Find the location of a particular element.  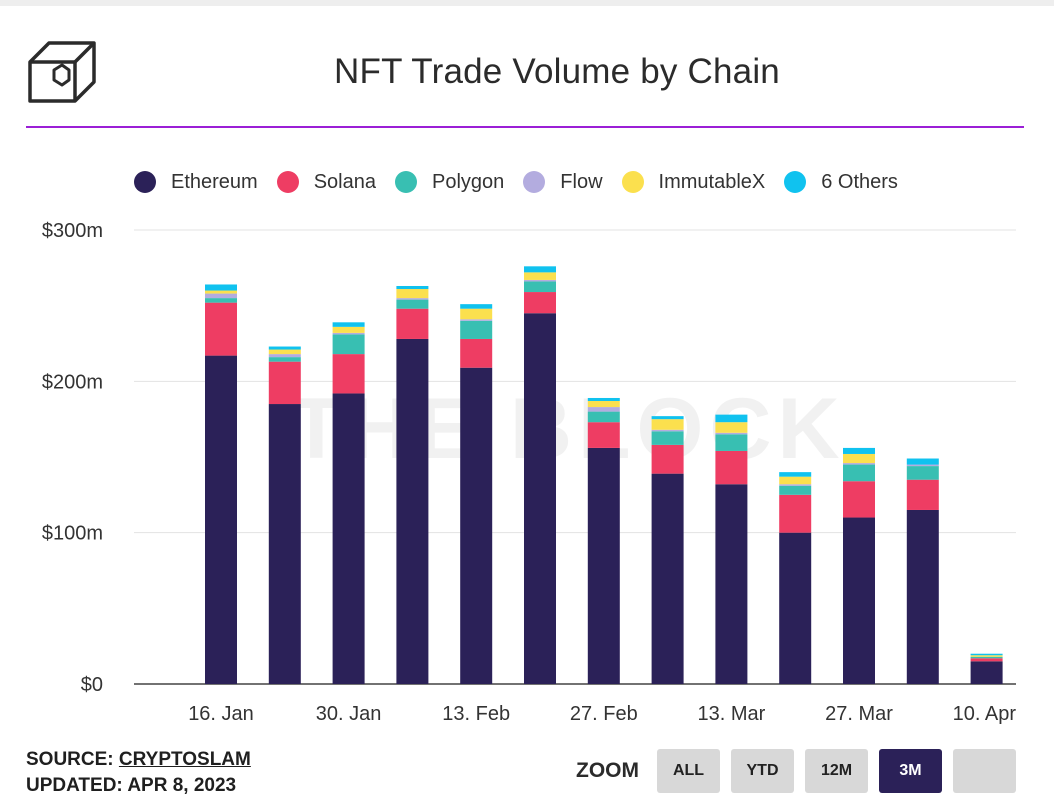

x-tick-label: 30. Jan is located at coordinates (349, 714).